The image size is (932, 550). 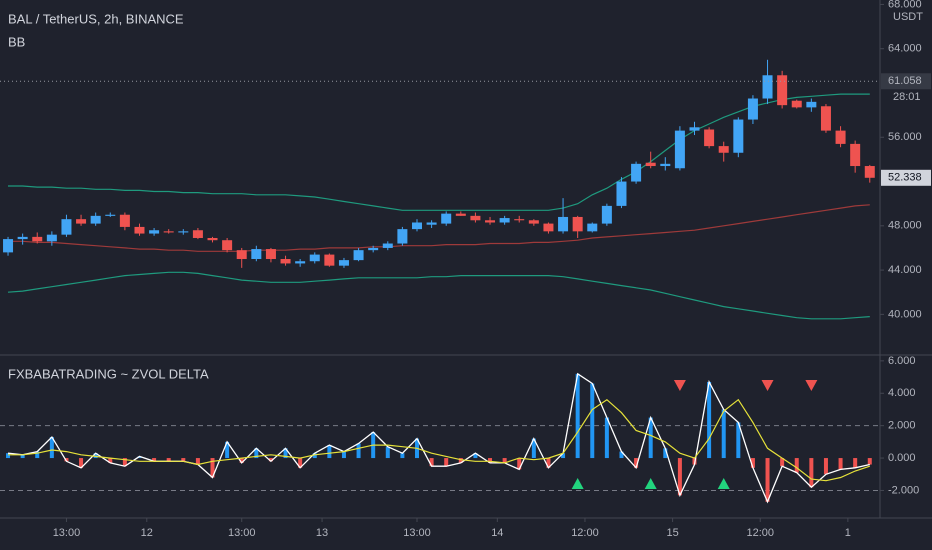 I want to click on y-tick-label: 48.000, so click(x=905, y=226).